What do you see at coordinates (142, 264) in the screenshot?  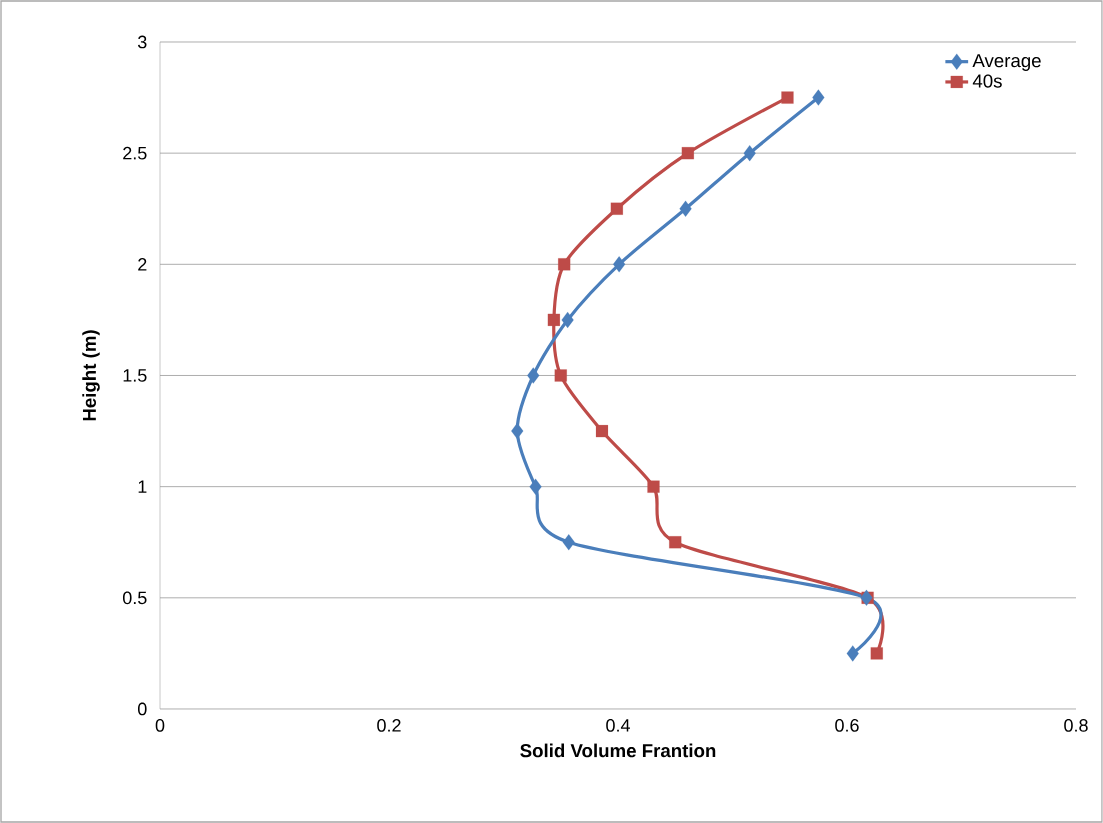 I see `y-tick-label: 2` at bounding box center [142, 264].